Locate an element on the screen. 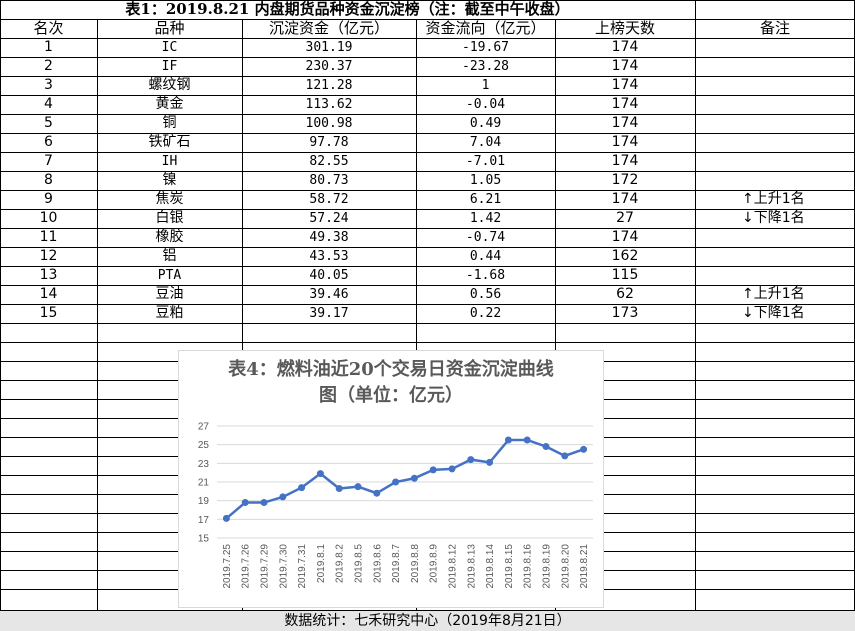 The image size is (855, 631). table-cell-flow: 0.44 is located at coordinates (485, 256).